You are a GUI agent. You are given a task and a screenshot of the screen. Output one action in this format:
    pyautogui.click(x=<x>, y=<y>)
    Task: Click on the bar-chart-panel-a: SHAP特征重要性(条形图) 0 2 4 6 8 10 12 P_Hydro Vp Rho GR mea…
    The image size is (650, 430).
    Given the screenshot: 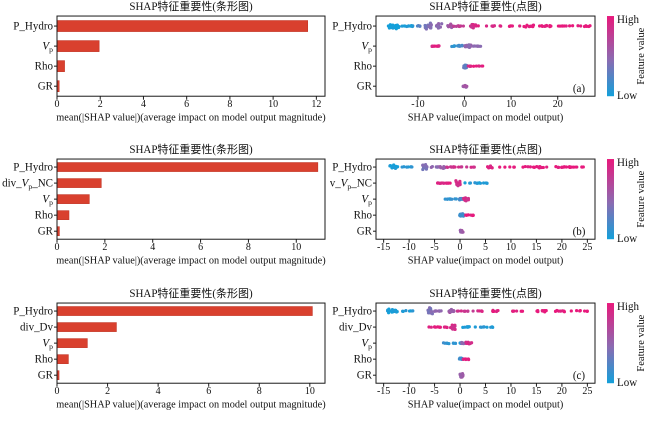 What is the action you would take?
    pyautogui.click(x=169, y=61)
    